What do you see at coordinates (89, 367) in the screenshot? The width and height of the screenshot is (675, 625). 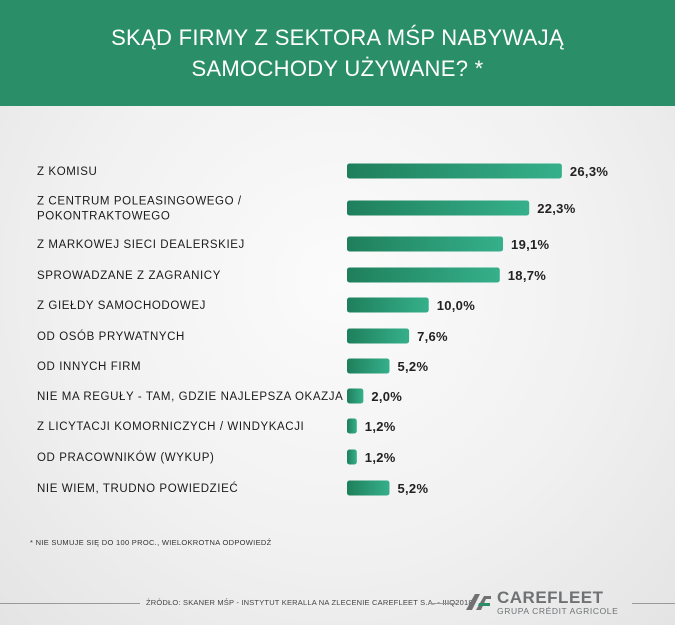 I see `category-label: OD INNYCH FIRM` at bounding box center [89, 367].